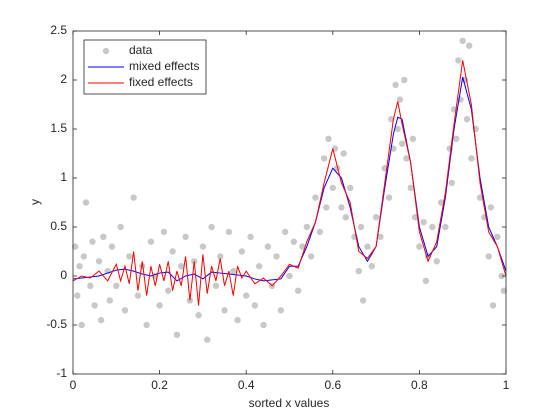  Describe the element at coordinates (161, 82) in the screenshot. I see `legend-label: fixed effects` at that location.